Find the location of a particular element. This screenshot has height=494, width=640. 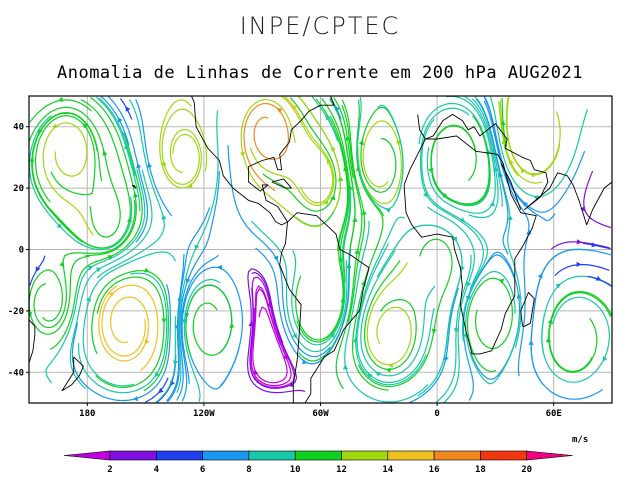

colorbar-label: 18 is located at coordinates (480, 470).